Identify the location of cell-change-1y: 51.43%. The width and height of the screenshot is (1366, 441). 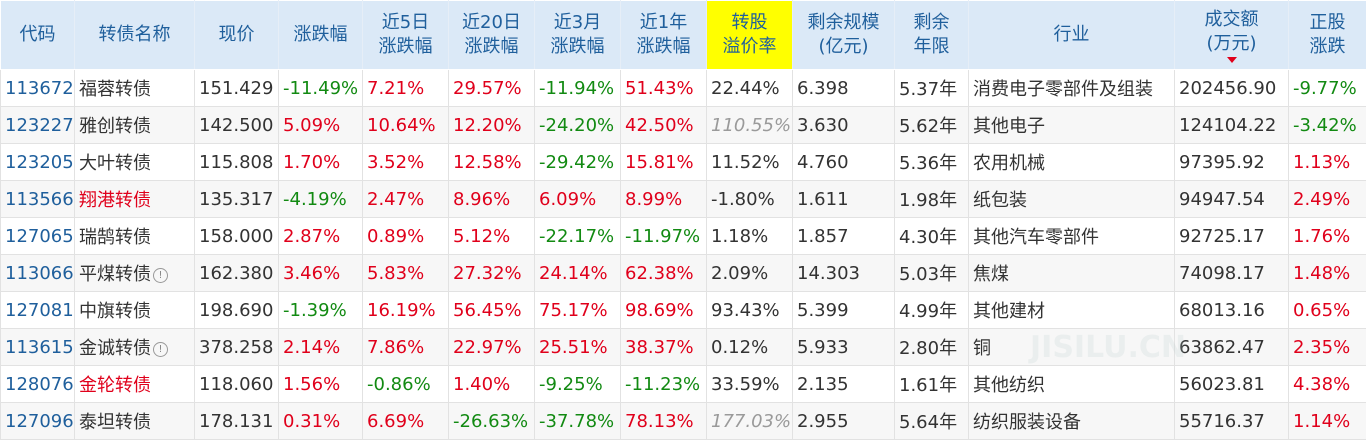
(663, 88).